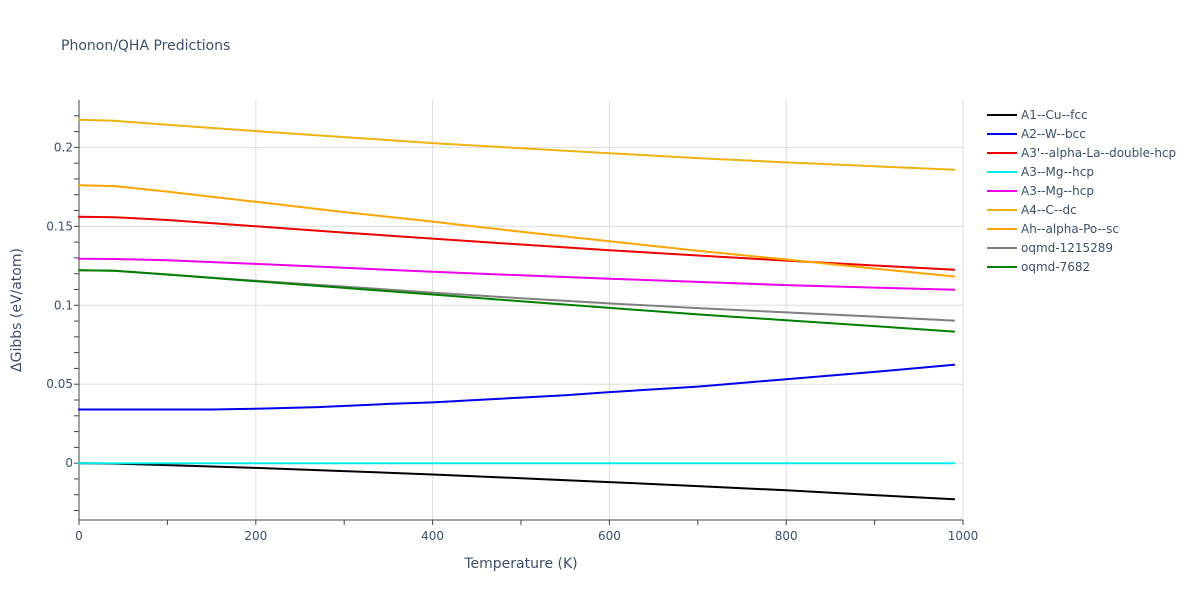 The image size is (1200, 600). Describe the element at coordinates (59, 384) in the screenshot. I see `y-tick-label: 0.05` at that location.